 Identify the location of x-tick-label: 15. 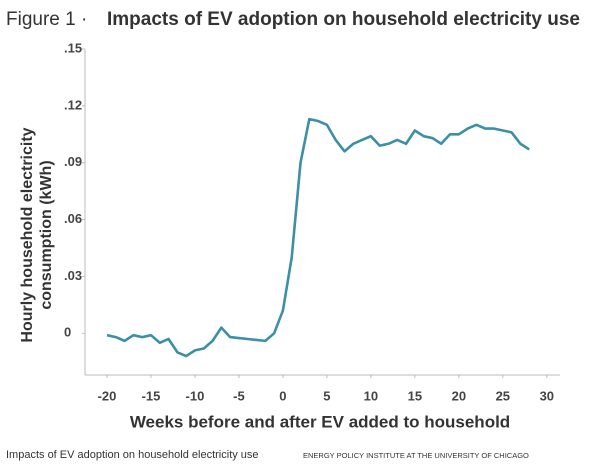
(415, 395).